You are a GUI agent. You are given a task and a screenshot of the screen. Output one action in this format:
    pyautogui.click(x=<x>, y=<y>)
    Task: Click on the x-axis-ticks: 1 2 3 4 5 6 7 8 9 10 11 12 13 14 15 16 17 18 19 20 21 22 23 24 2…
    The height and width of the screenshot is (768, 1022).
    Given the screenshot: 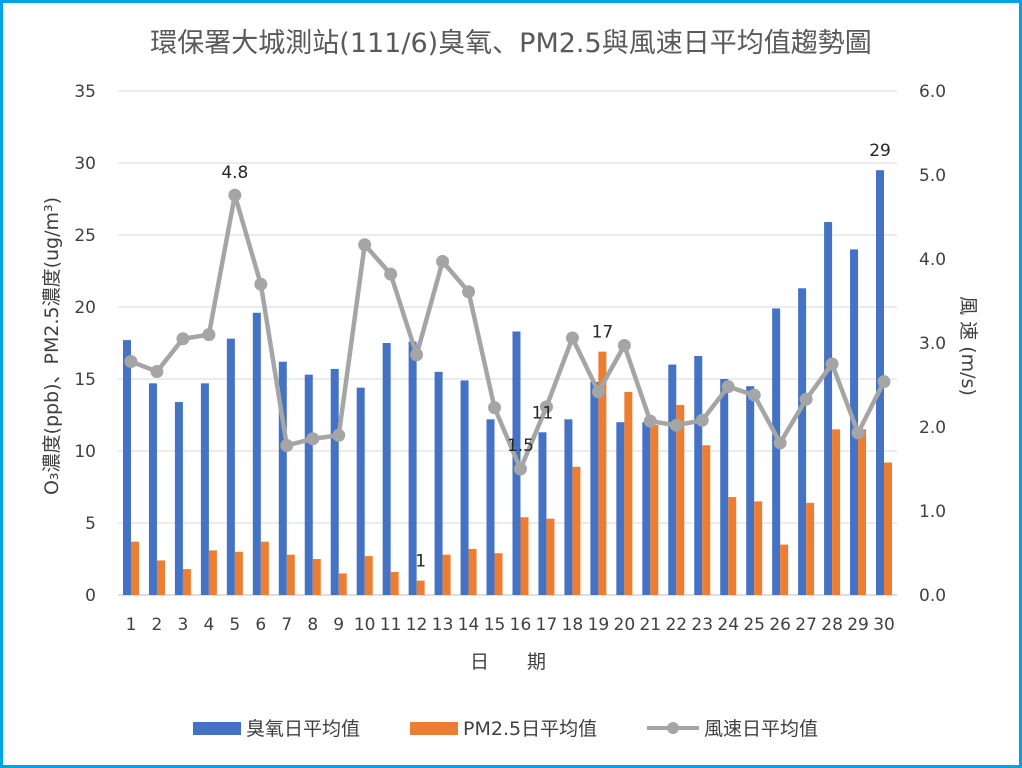 What is the action you would take?
    pyautogui.click(x=510, y=625)
    